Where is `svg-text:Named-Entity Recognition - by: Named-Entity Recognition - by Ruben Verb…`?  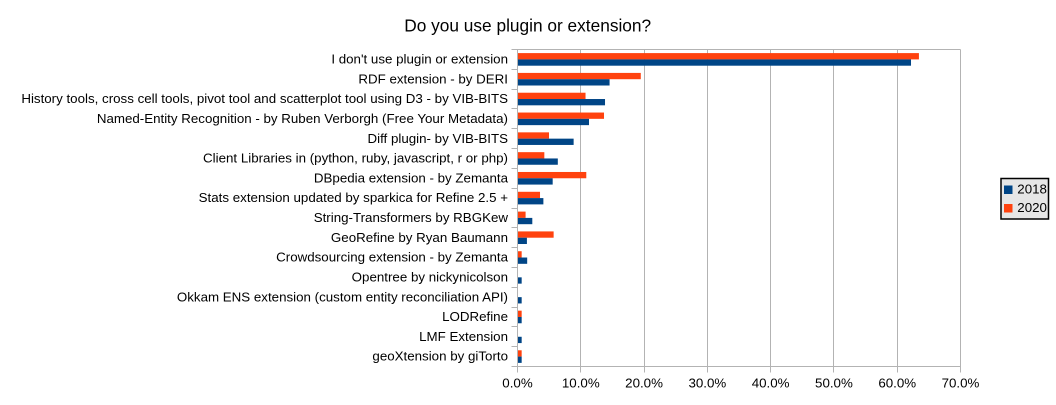
svg-text:Named-Entity Recognition - by: Named-Entity Recognition - by Ruben Verb… is located at coordinates (302, 118).